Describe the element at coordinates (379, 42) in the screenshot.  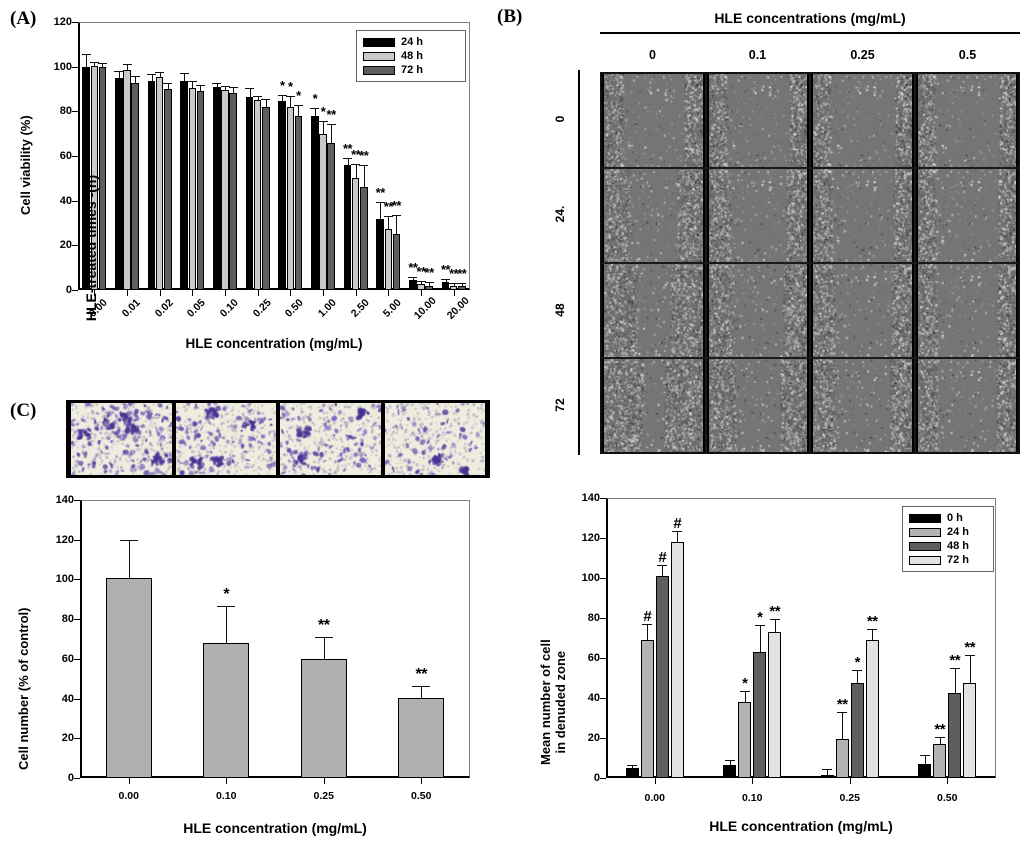
I see `panel_a-legend-swatch` at that location.